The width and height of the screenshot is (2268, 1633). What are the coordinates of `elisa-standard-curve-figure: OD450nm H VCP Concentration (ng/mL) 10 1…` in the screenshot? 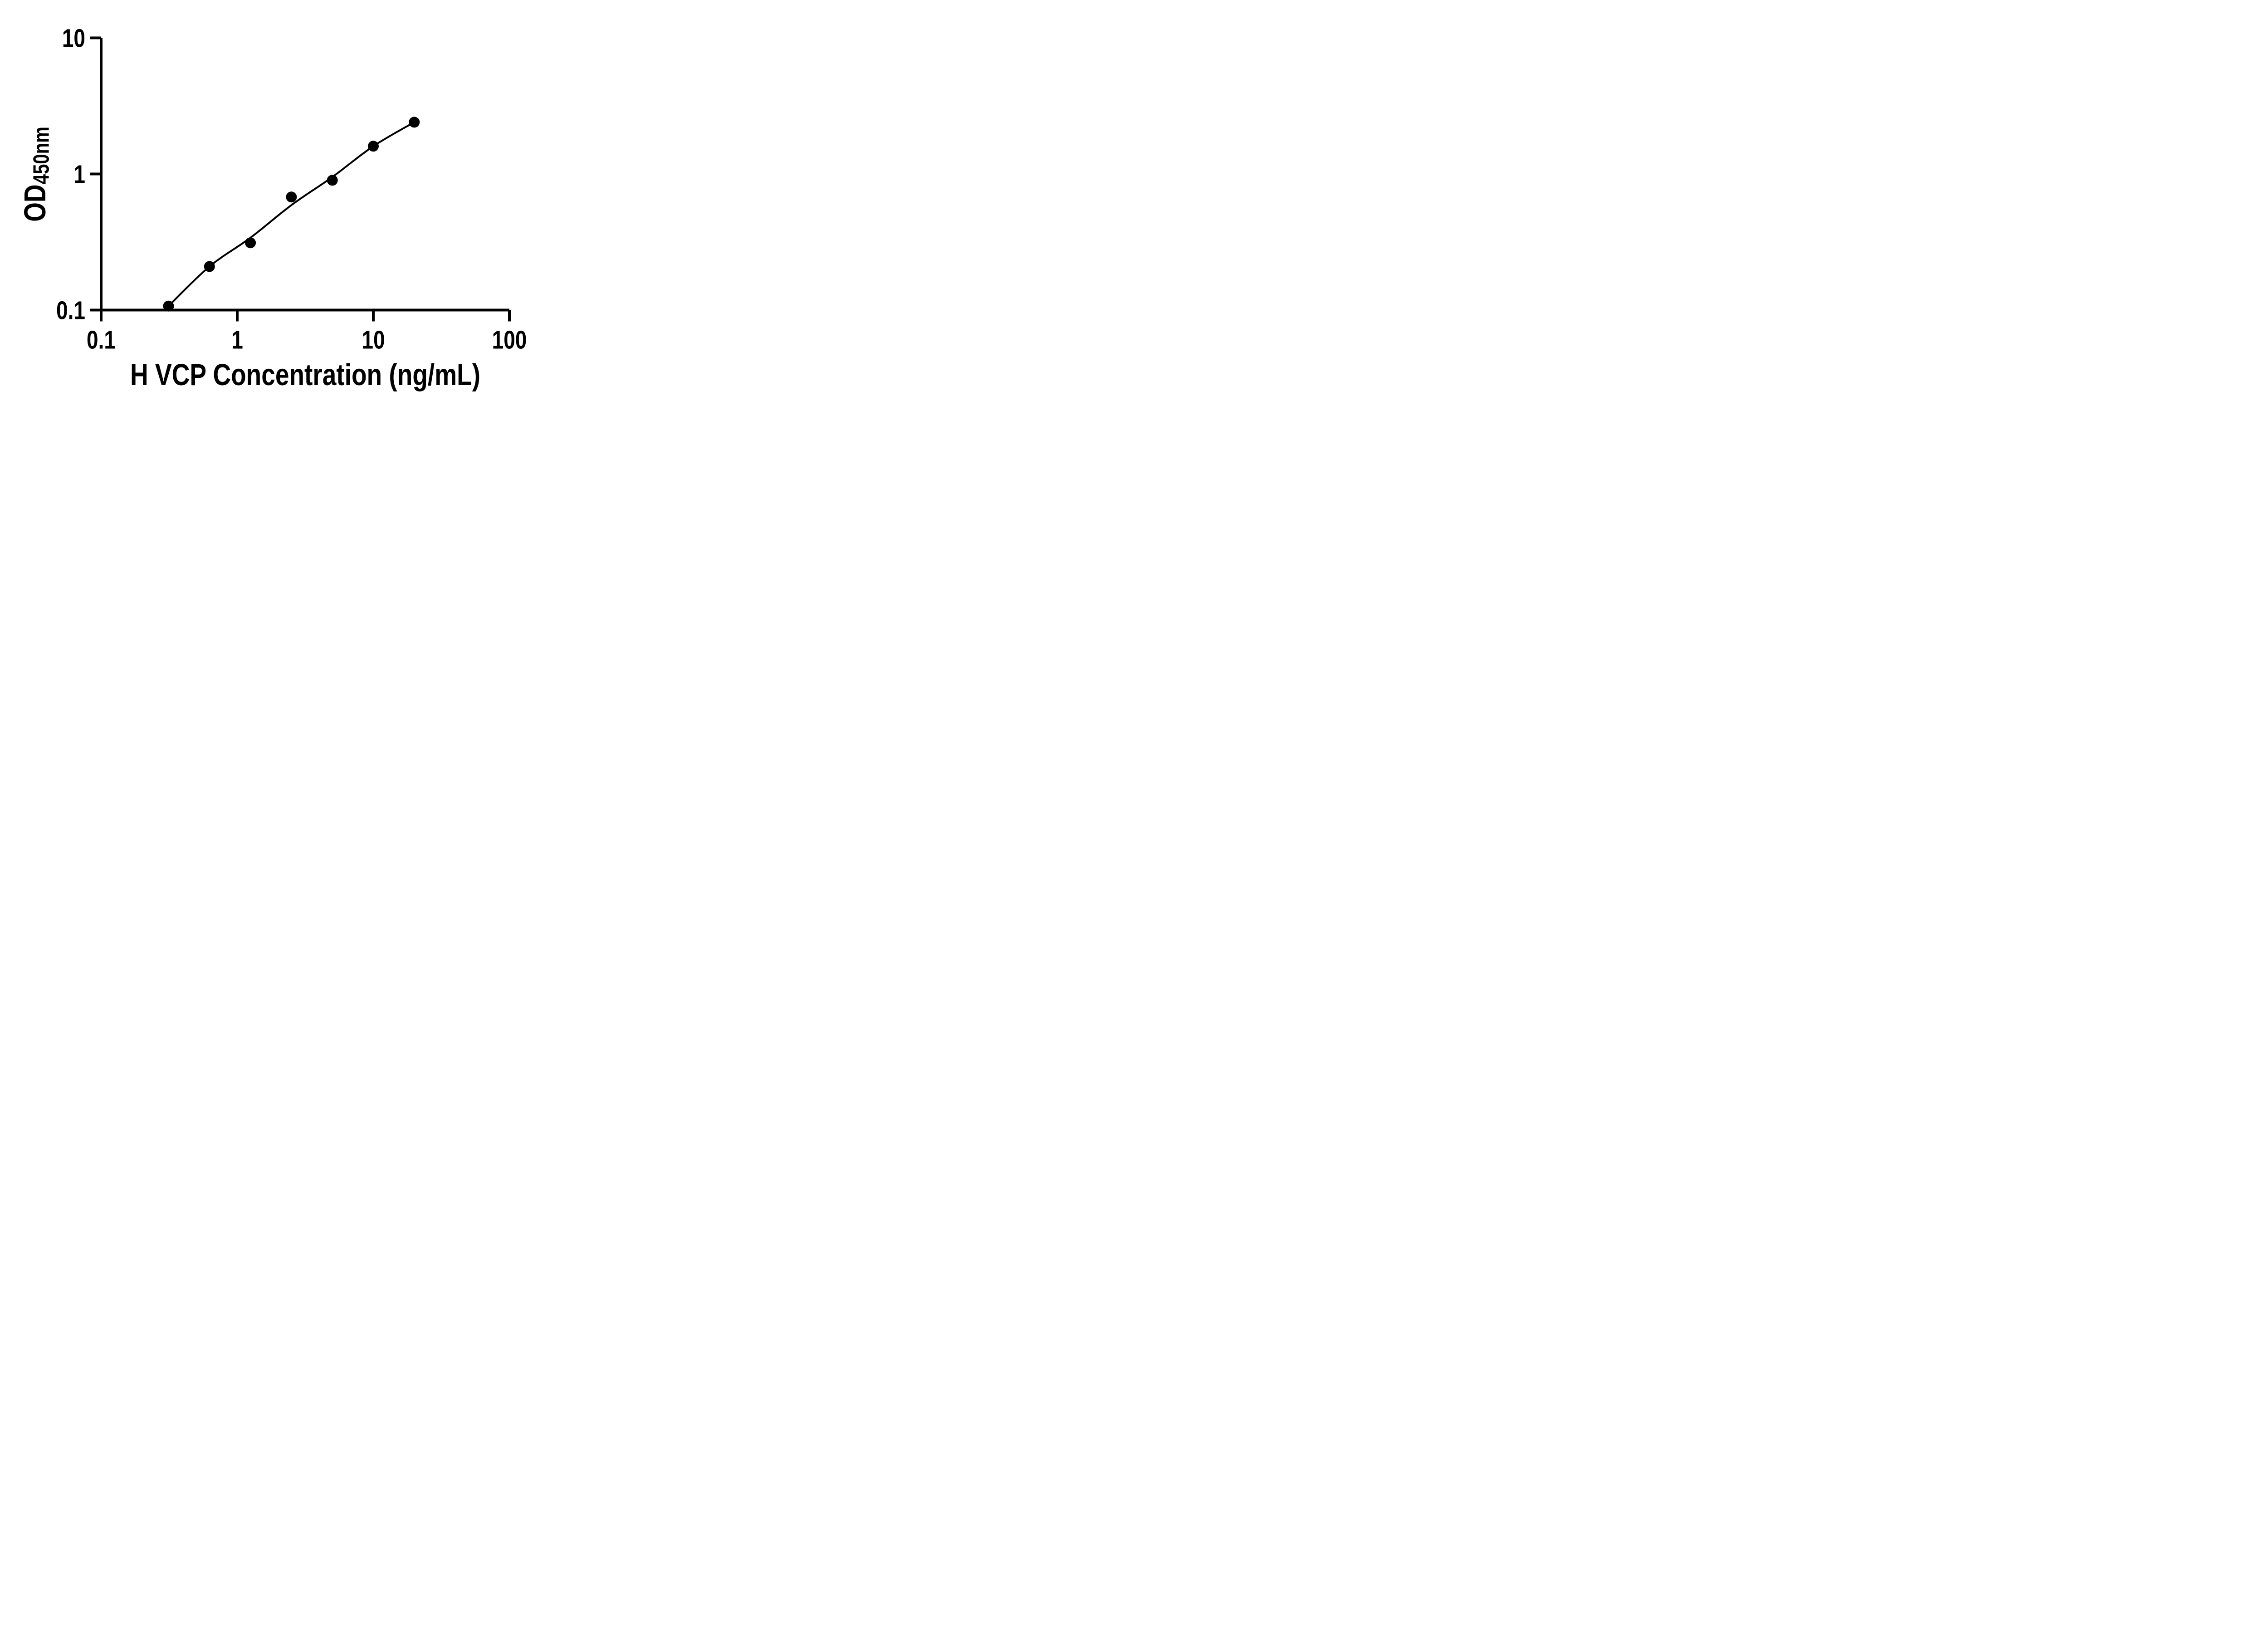 It's located at (286, 204).